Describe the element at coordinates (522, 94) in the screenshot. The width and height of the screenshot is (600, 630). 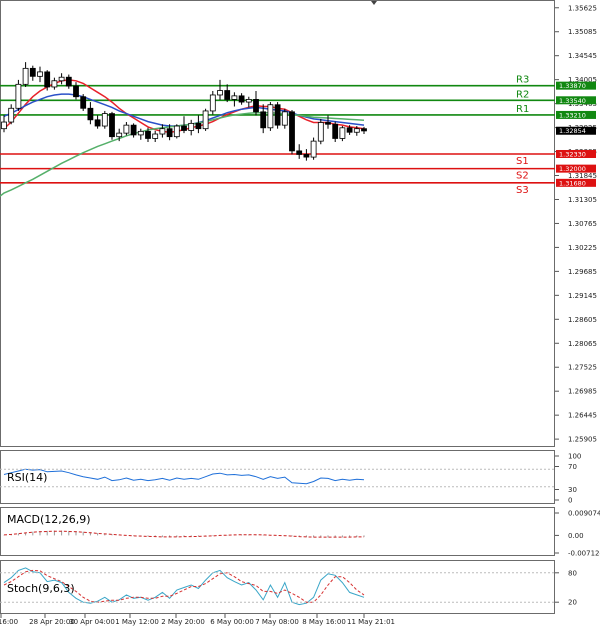
I see `level-name-r2: R2` at that location.